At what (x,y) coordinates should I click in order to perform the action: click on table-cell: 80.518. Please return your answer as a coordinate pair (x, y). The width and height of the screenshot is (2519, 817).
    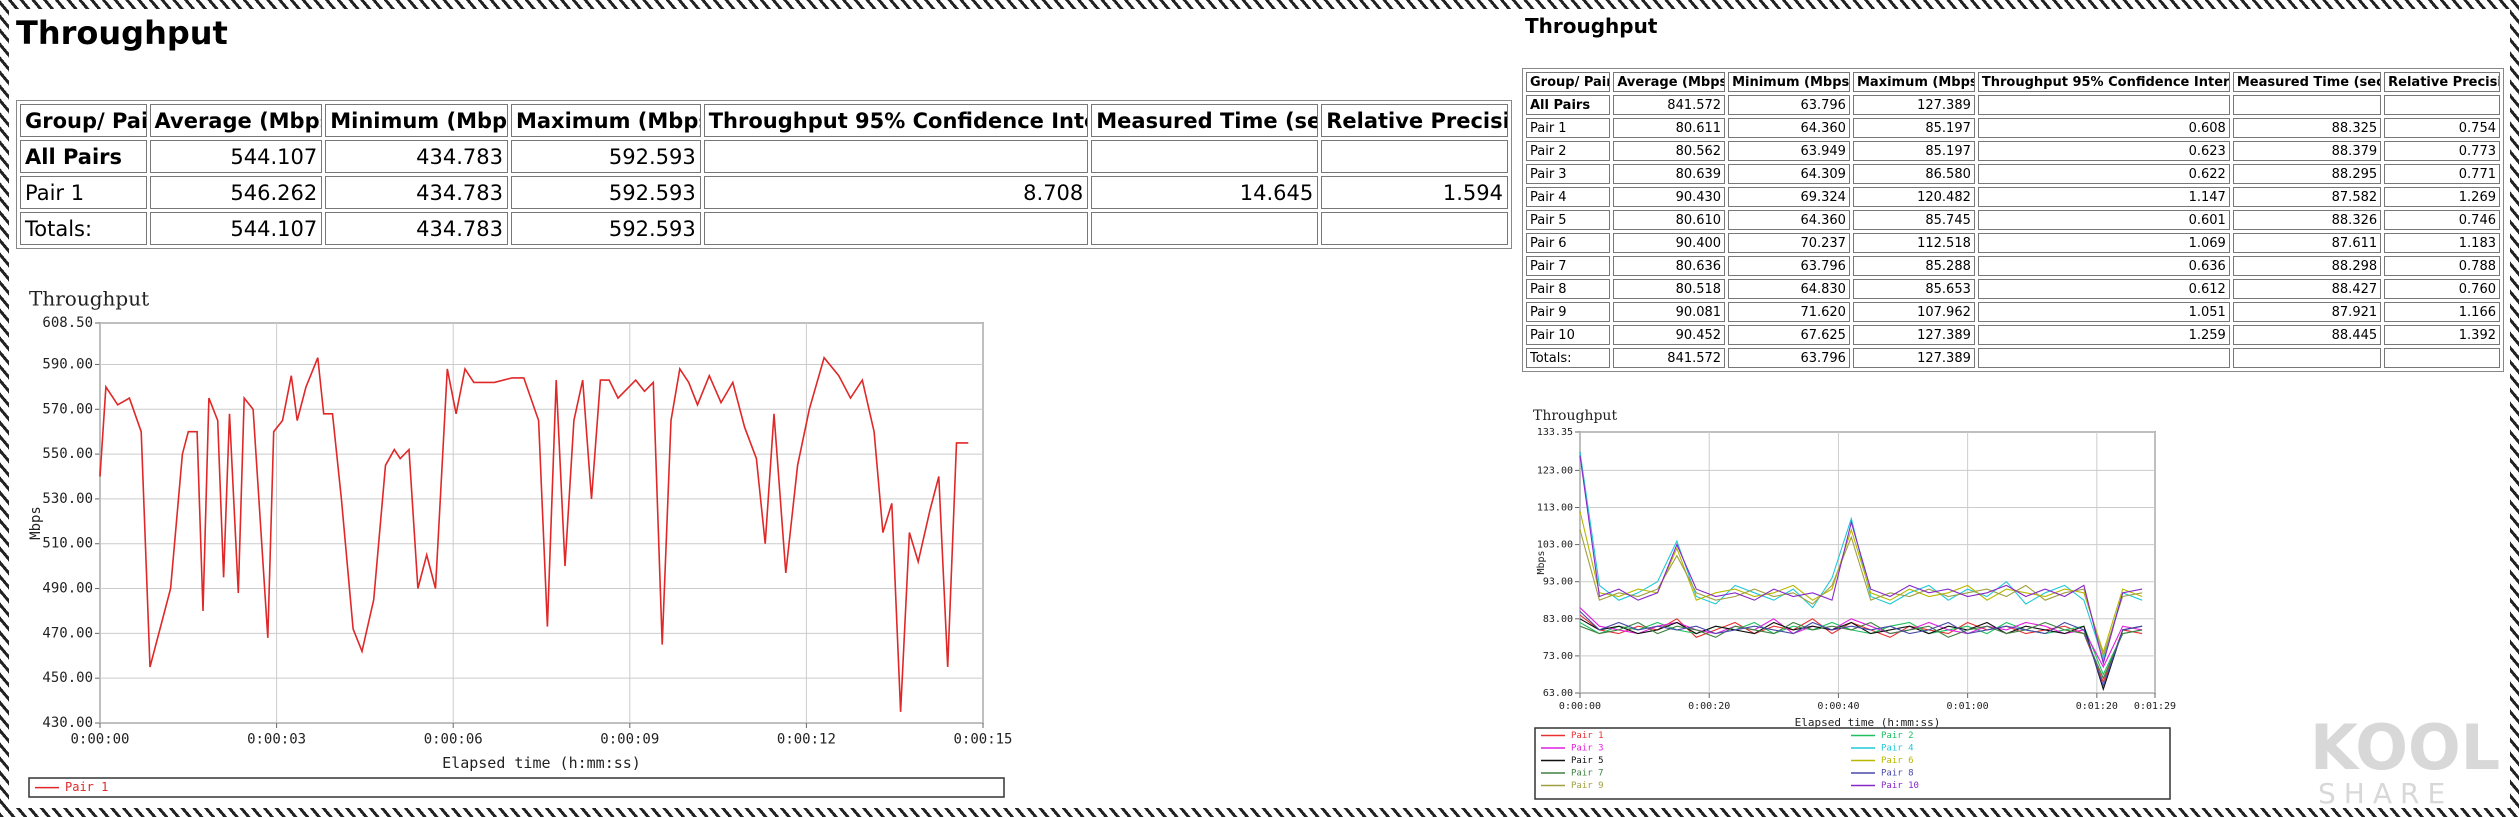
    Looking at the image, I should click on (1669, 289).